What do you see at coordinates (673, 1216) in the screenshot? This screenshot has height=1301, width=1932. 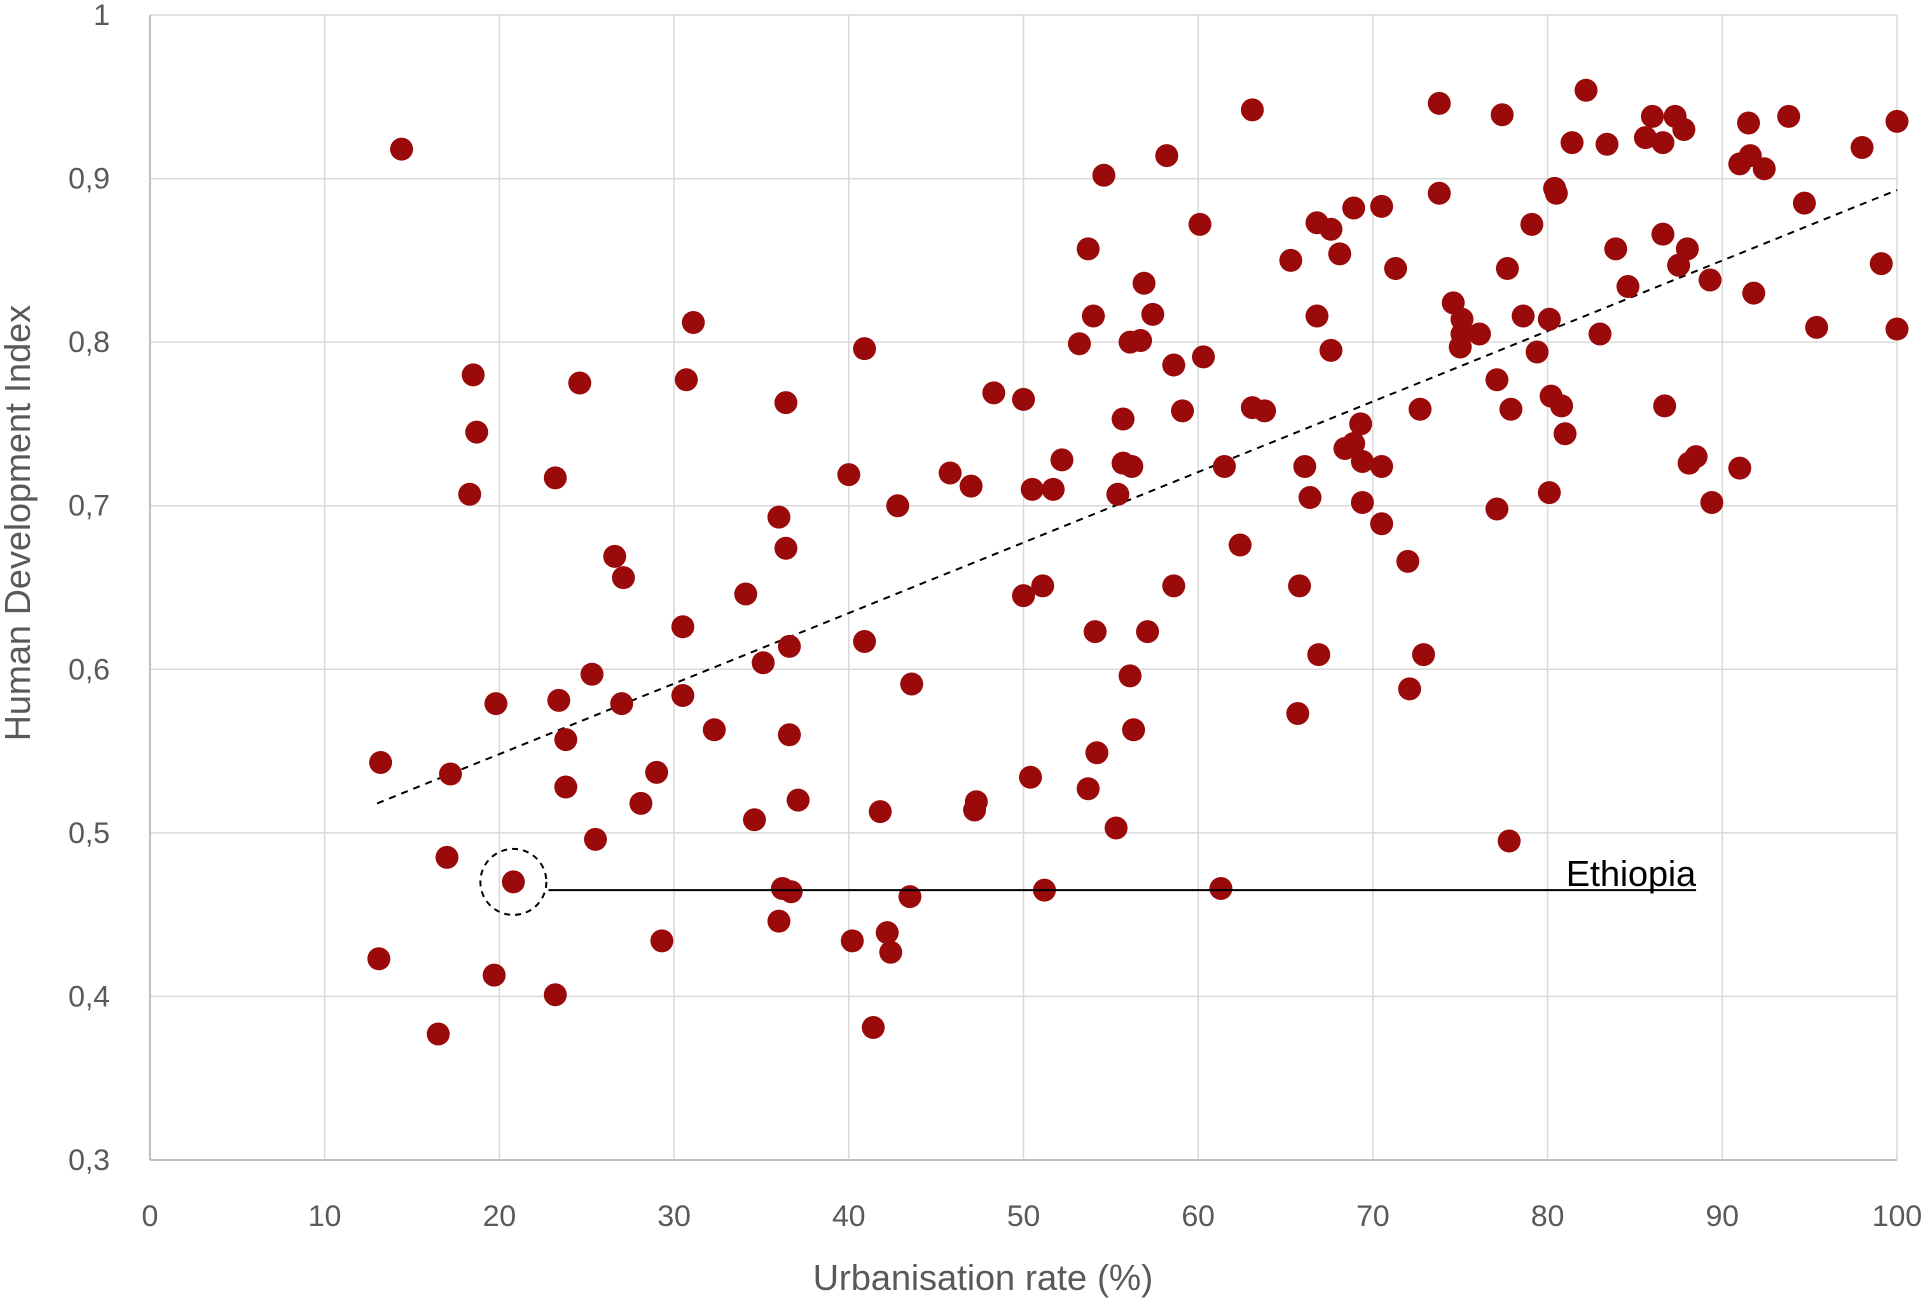 I see `x-tick-label: 30` at bounding box center [673, 1216].